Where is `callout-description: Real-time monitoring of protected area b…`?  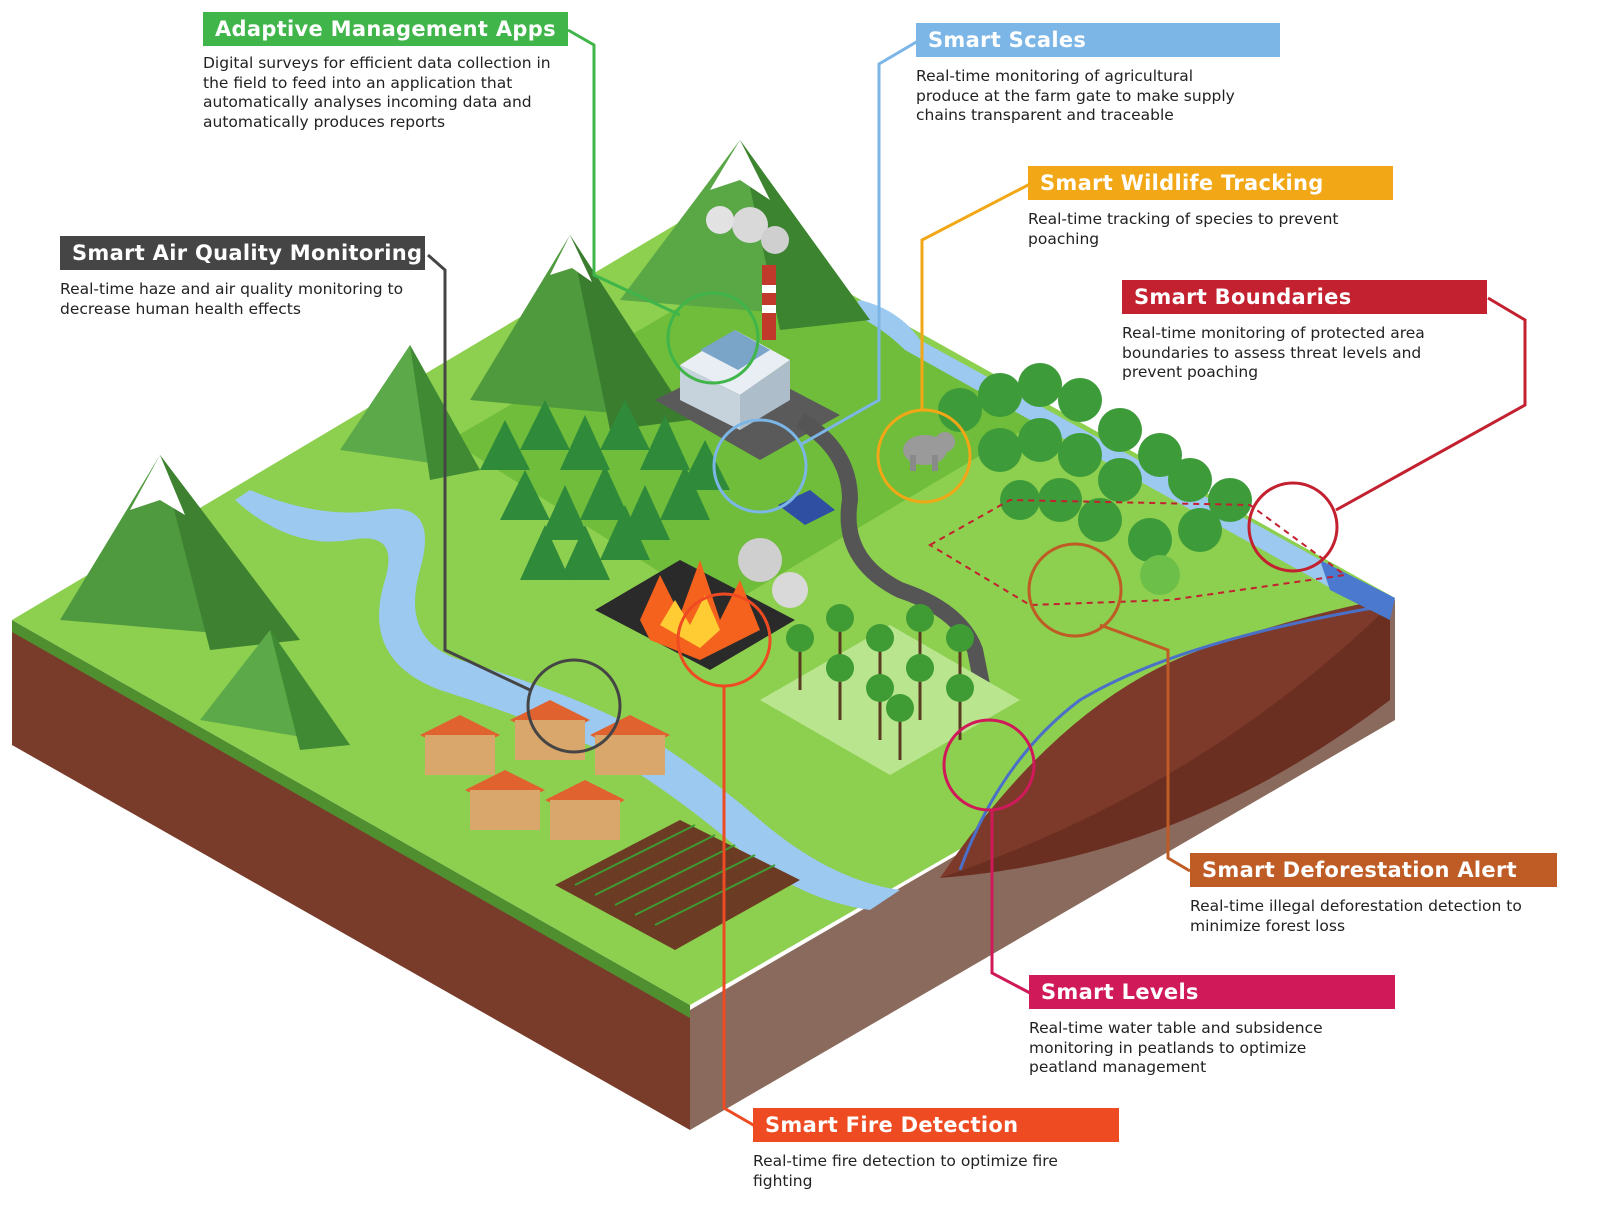
callout-description: Real-time monitoring of protected area b… is located at coordinates (1273, 352).